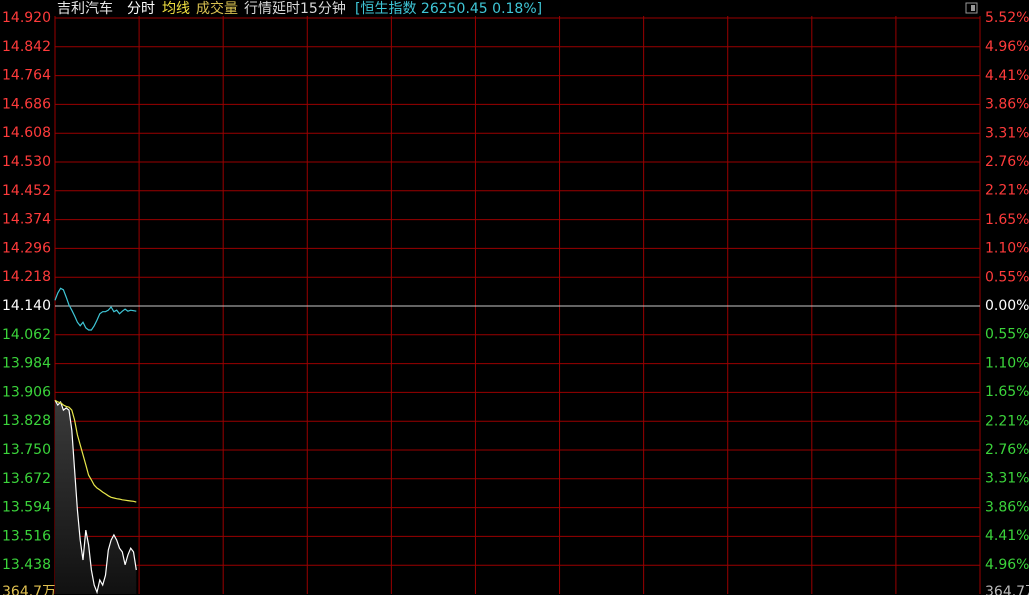  What do you see at coordinates (141, 9) in the screenshot?
I see `tab: 分时` at bounding box center [141, 9].